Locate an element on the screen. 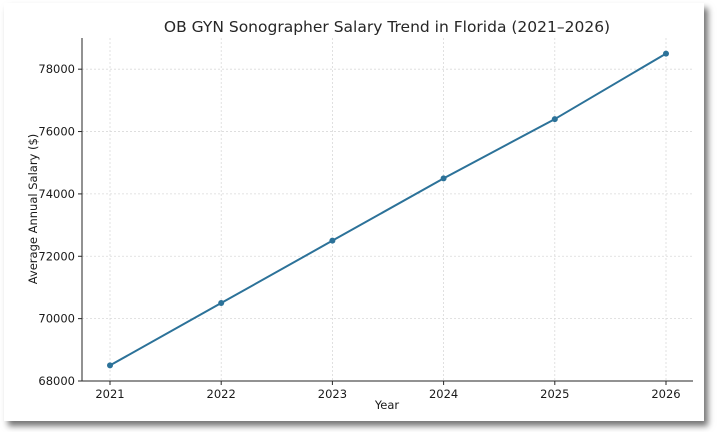 This screenshot has width=720, height=432. x-tick-label: 2025 is located at coordinates (554, 394).